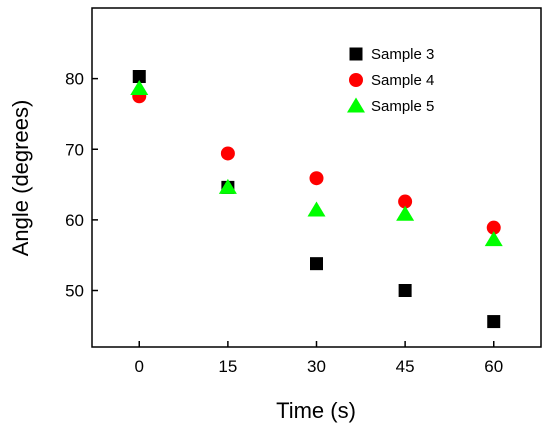  Describe the element at coordinates (74, 220) in the screenshot. I see `y-tick-label-60: 60` at that location.